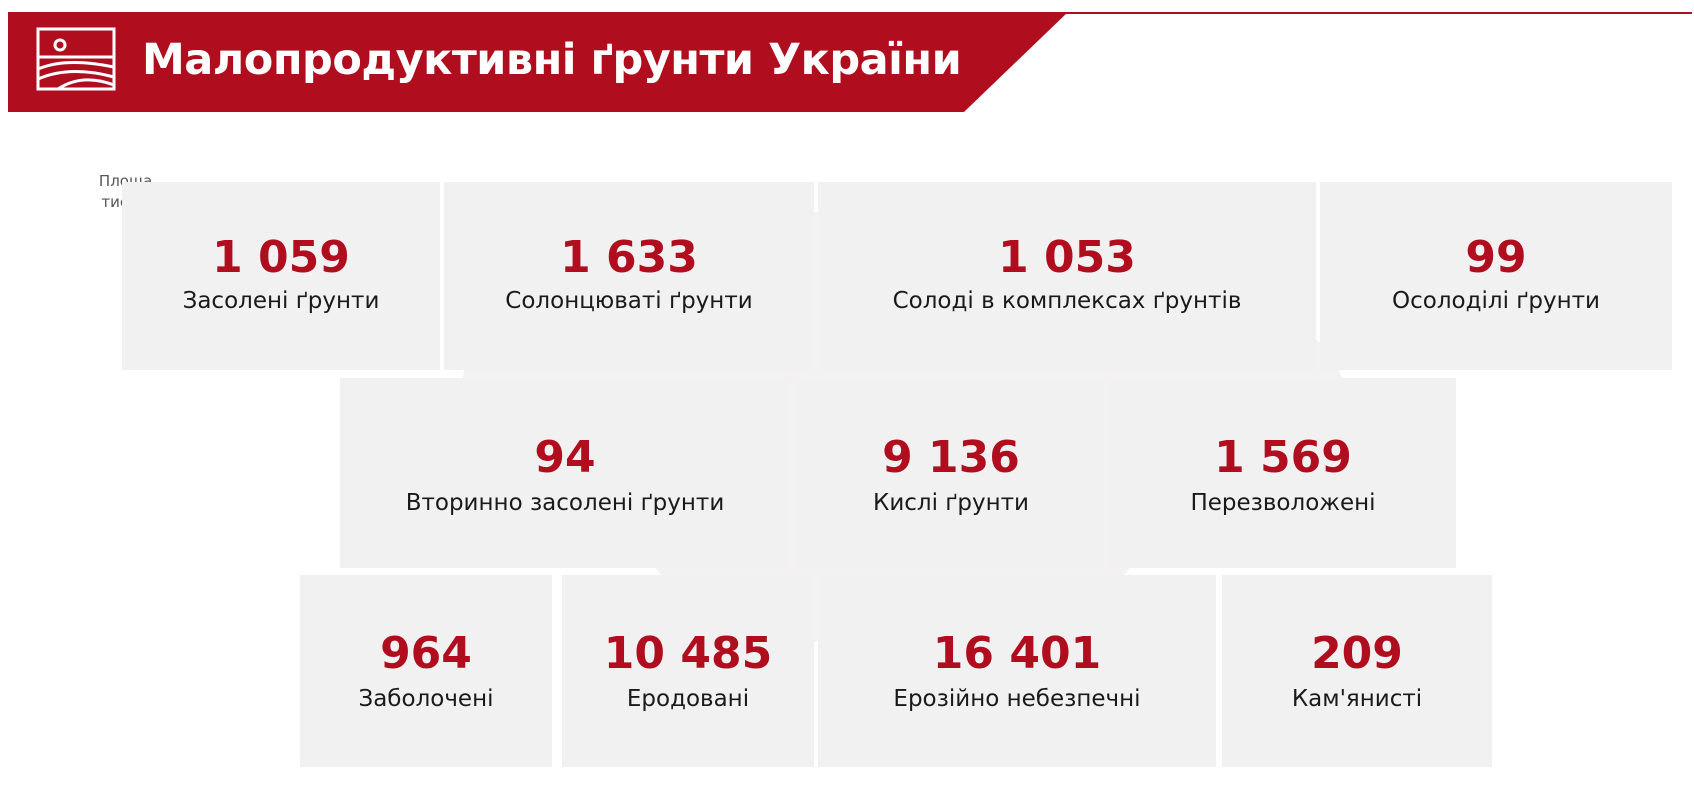  Describe the element at coordinates (629, 257) in the screenshot. I see `tile-value: 1 633` at that location.